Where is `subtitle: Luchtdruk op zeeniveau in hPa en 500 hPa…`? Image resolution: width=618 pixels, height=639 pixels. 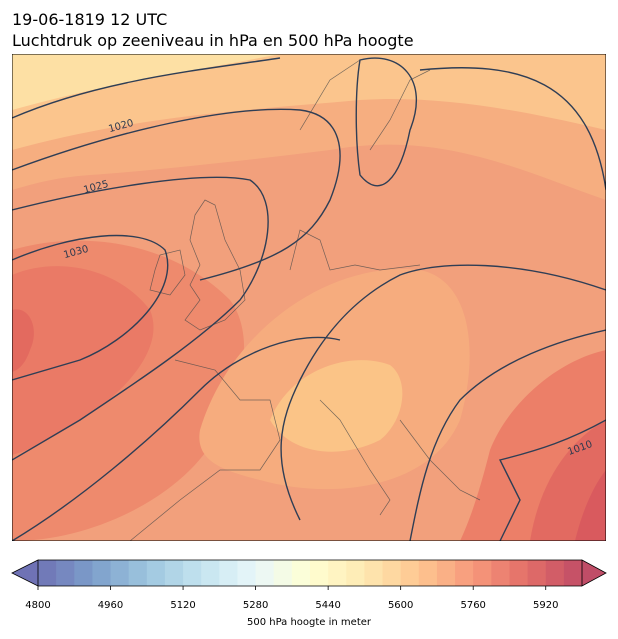 subtitle: Luchtdruk op zeeniveau in hPa en 500 hPa… is located at coordinates (213, 40).